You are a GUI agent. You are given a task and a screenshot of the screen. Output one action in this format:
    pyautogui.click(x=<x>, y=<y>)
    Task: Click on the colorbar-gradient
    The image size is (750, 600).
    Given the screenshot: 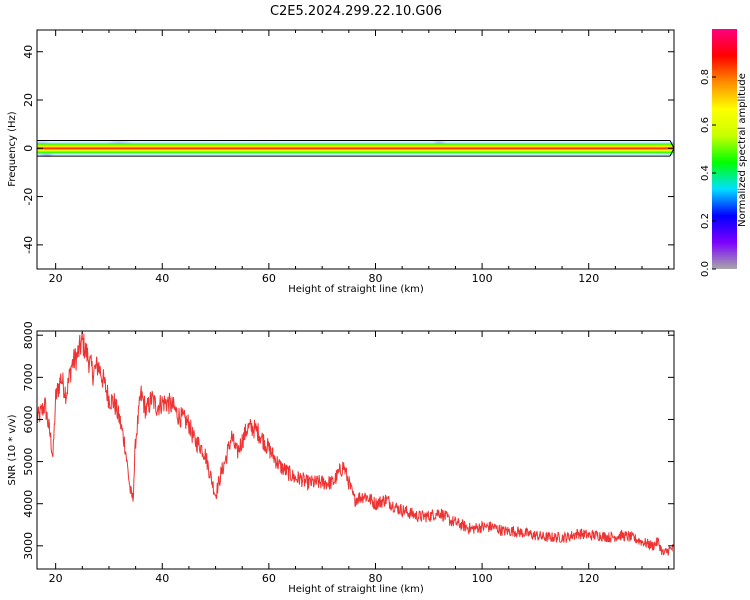 What is the action you would take?
    pyautogui.click(x=724, y=149)
    